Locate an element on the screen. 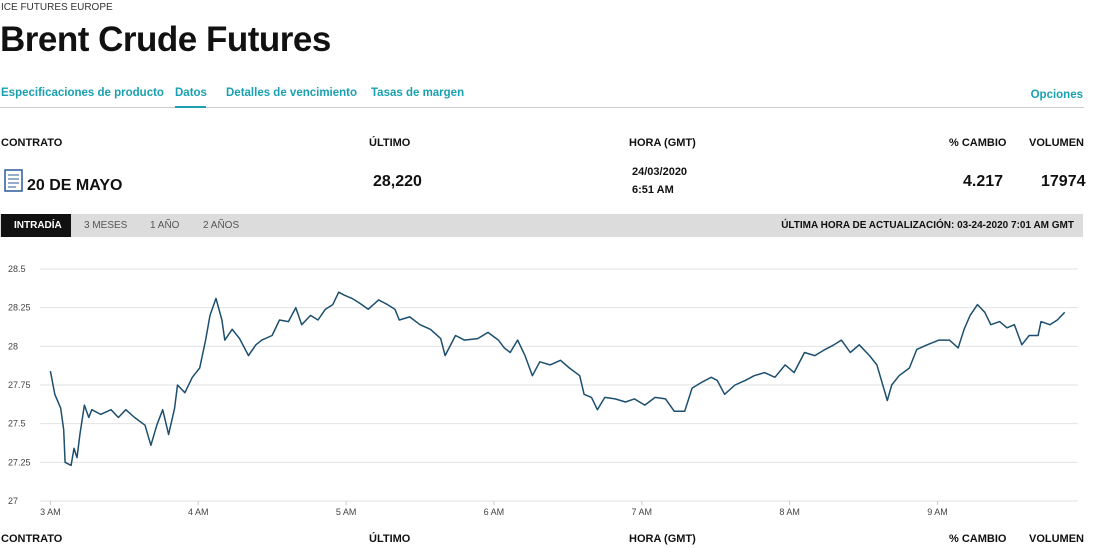  nav-options: Opciones is located at coordinates (1056, 95).